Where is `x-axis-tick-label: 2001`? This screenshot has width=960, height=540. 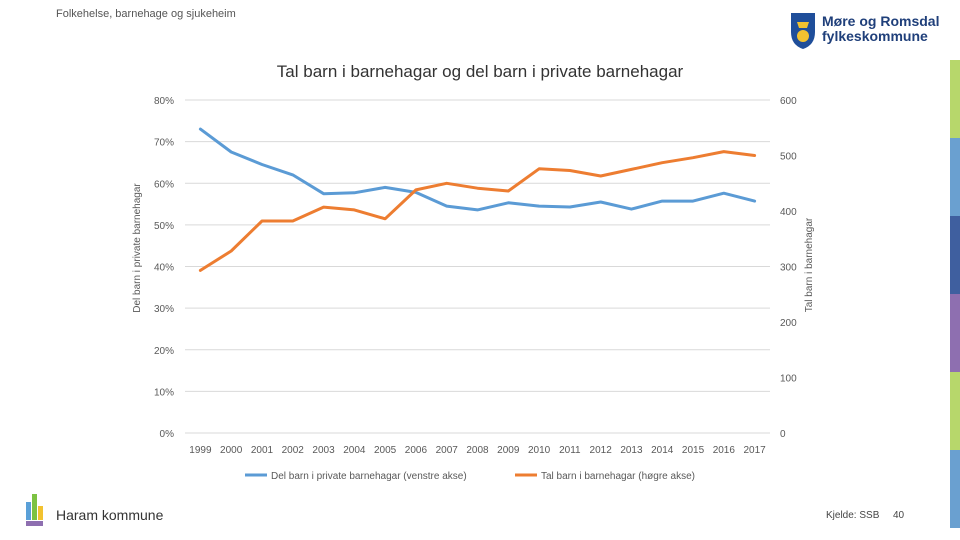 x-axis-tick-label: 2001 is located at coordinates (262, 450).